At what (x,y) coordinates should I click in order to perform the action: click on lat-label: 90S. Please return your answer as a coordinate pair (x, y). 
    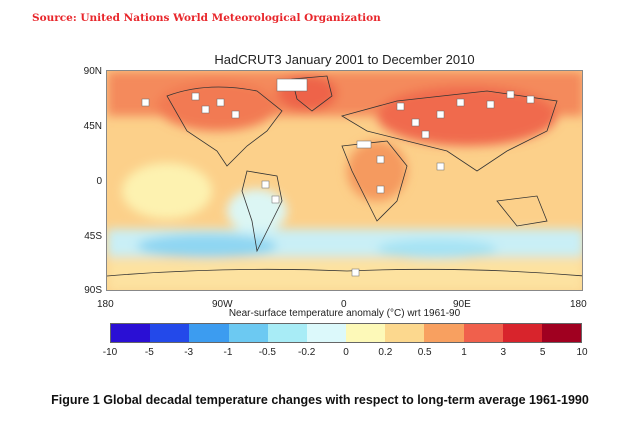
    Looking at the image, I should click on (93, 290).